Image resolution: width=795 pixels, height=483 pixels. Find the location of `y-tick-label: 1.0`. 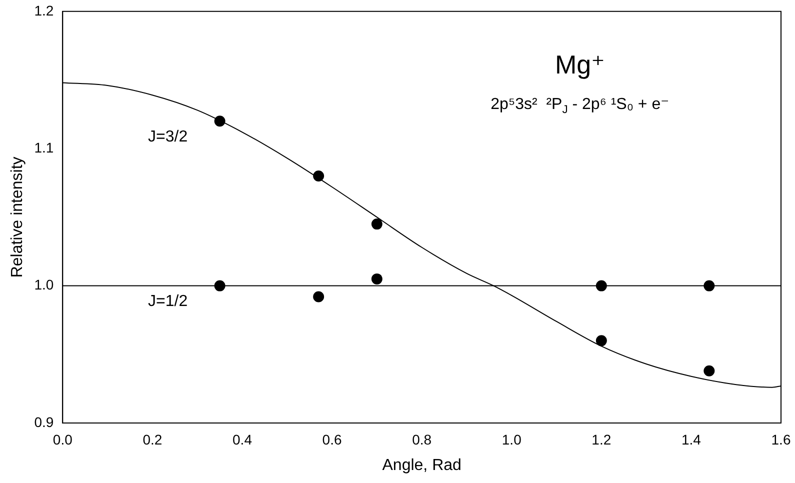

y-tick-label: 1.0 is located at coordinates (44, 284).